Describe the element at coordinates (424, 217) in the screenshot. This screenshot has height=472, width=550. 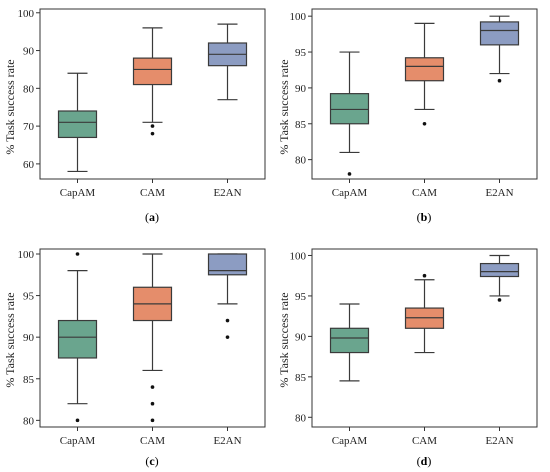
I see `panel-caption: (b)` at that location.